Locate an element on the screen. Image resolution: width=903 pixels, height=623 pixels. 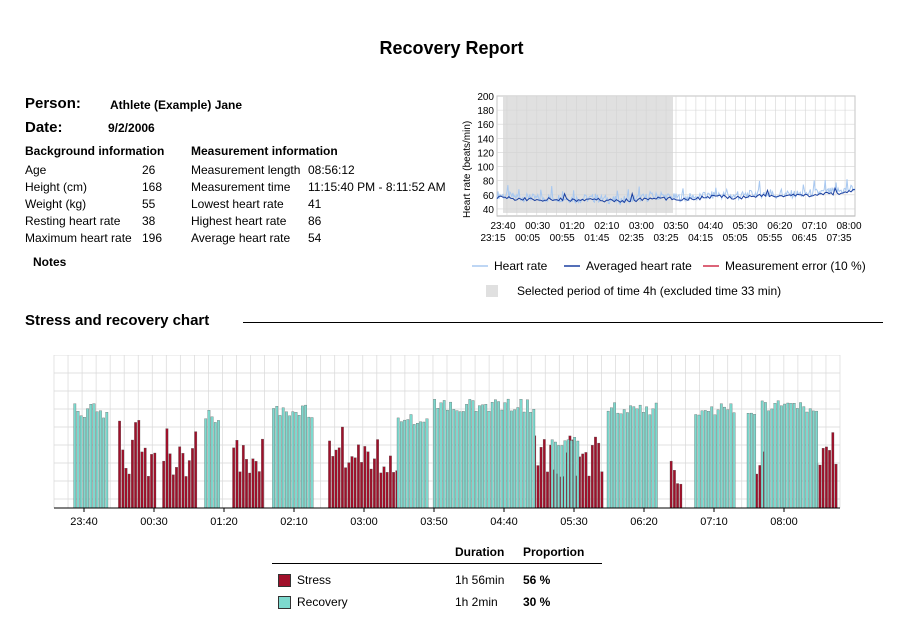
hr-xtick-top: 03:00 is located at coordinates (641, 226).